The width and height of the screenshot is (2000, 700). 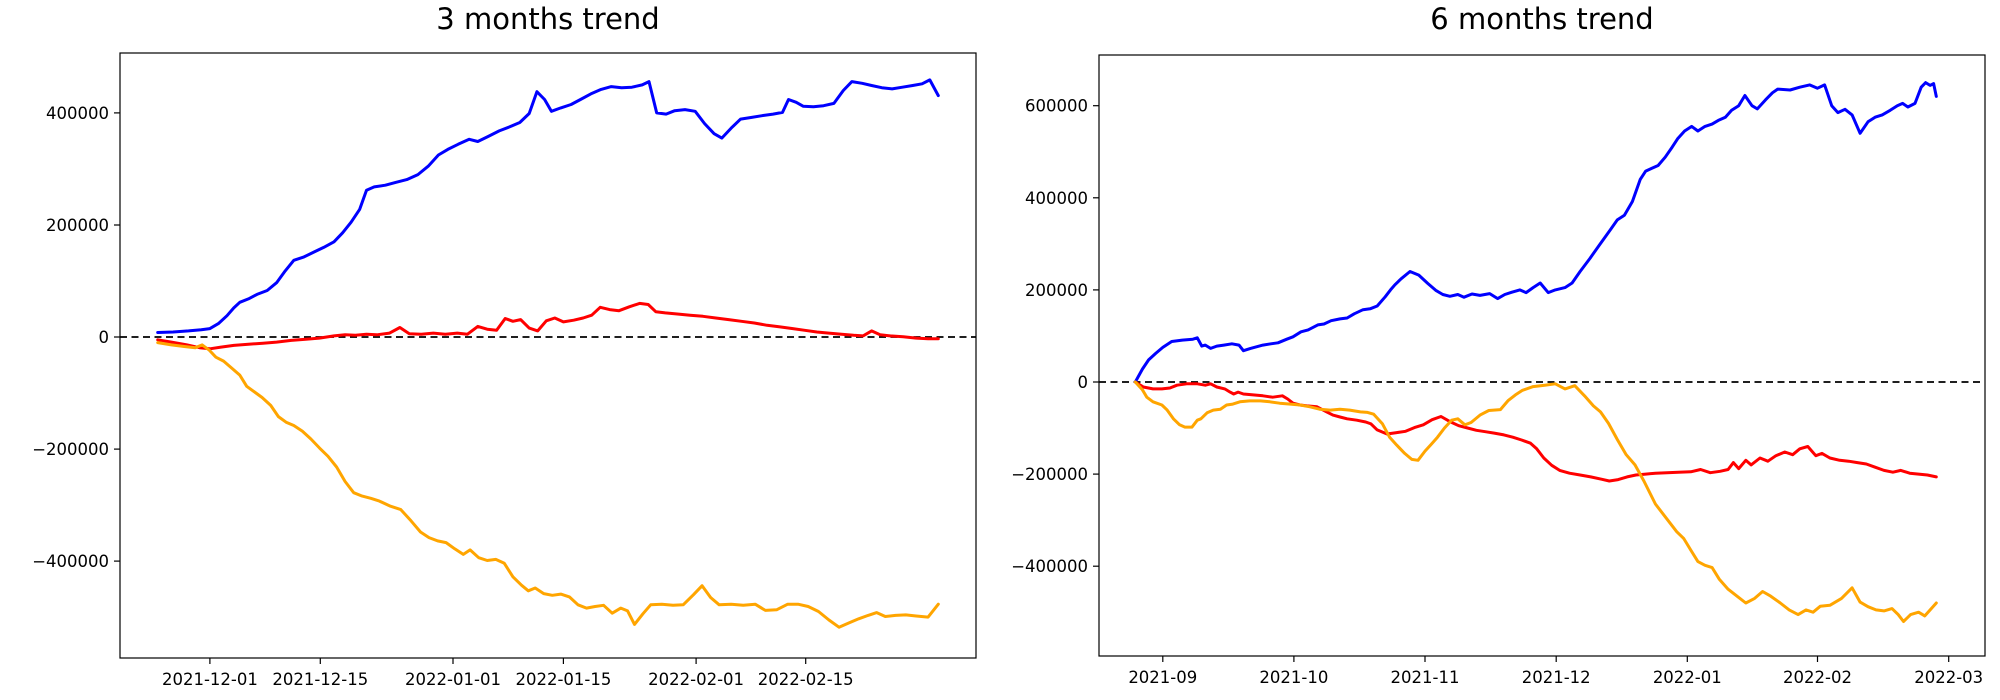 What do you see at coordinates (1556, 677) in the screenshot?
I see `x-tick-label: 2021-12` at bounding box center [1556, 677].